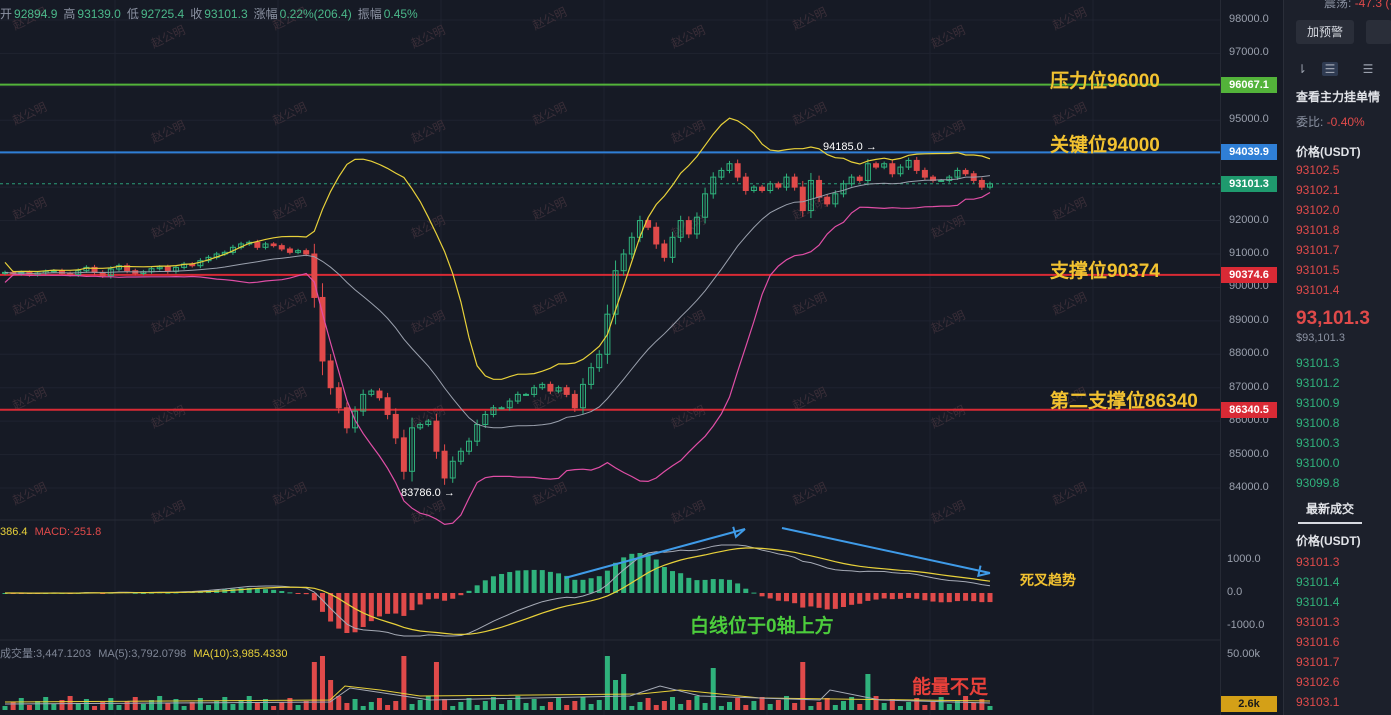  Describe the element at coordinates (1338, 97) in the screenshot. I see `orderbook-title: 查看主力挂单情` at that location.